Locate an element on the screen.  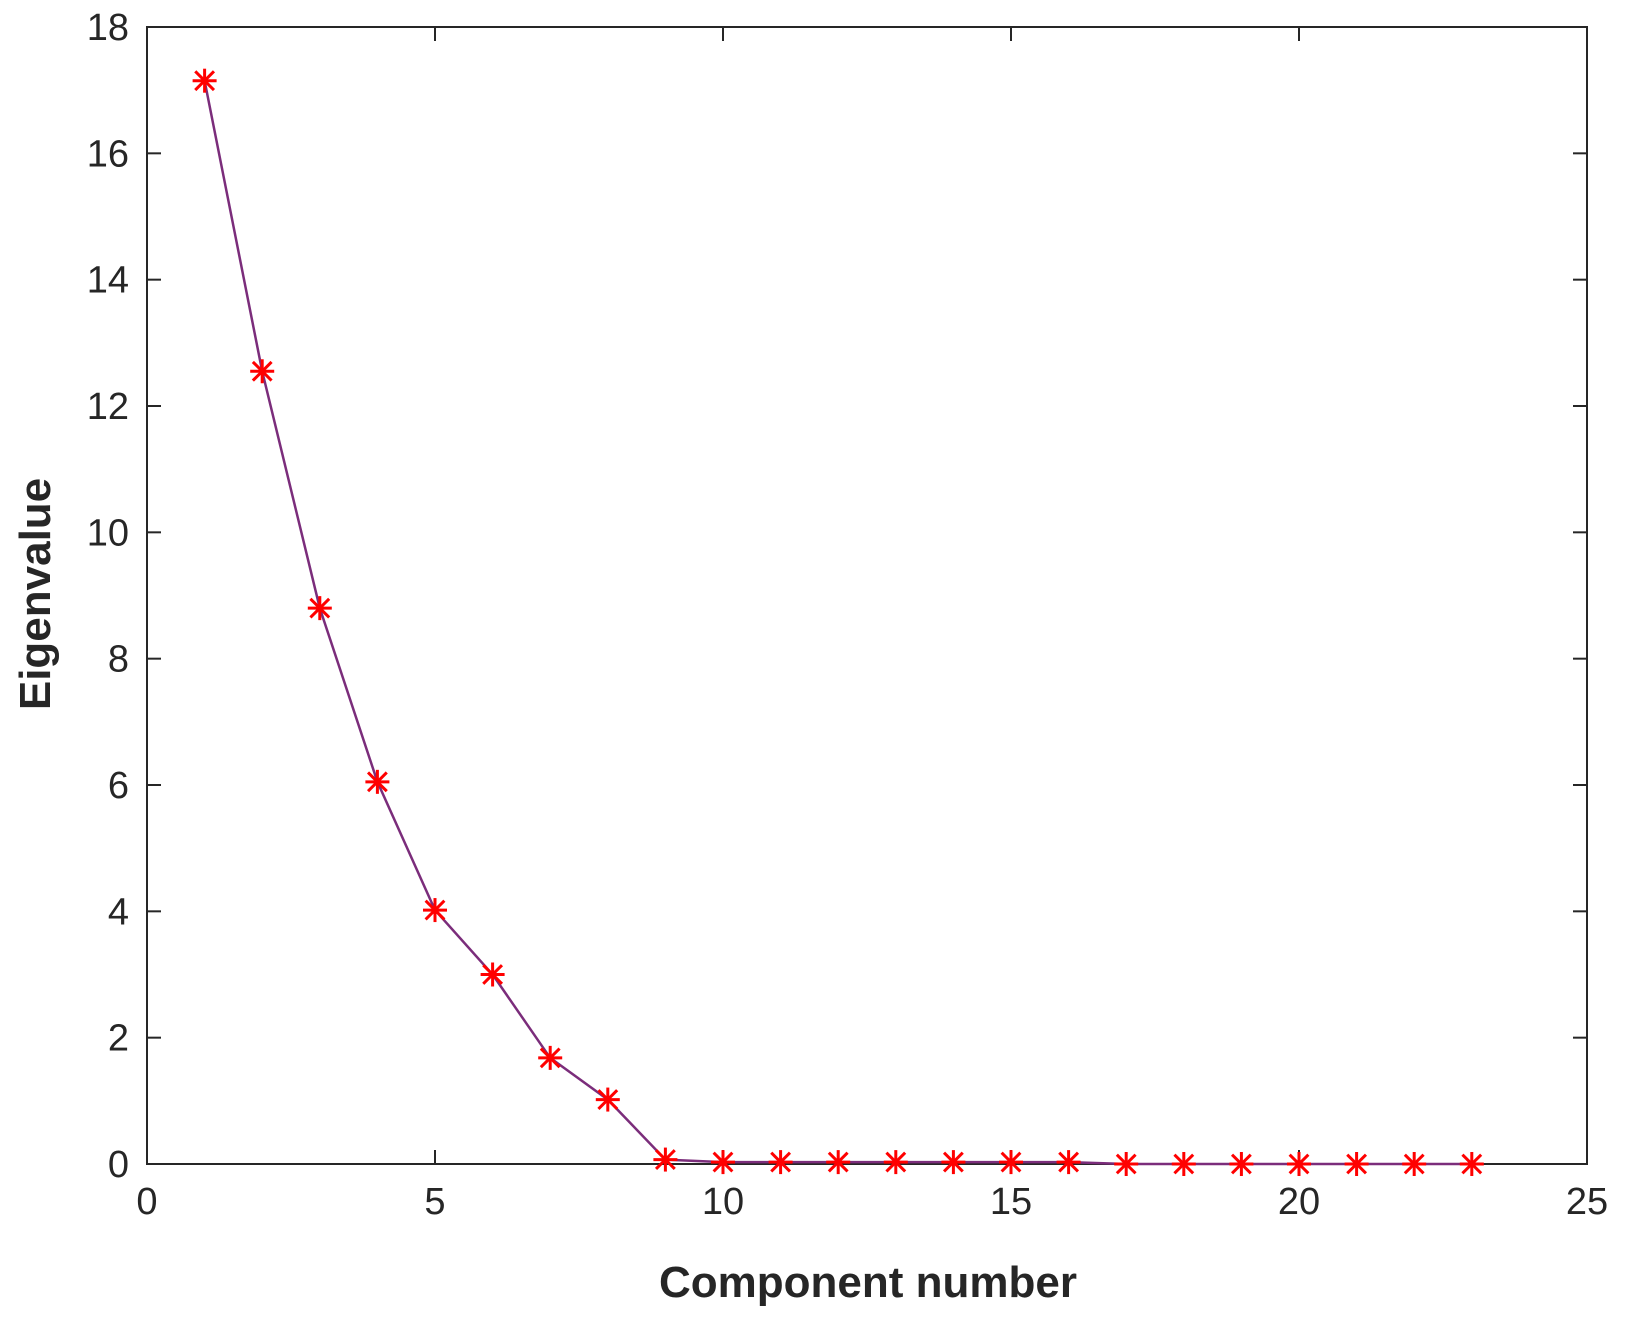
y-tick-label: 18 is located at coordinates (108, 28).